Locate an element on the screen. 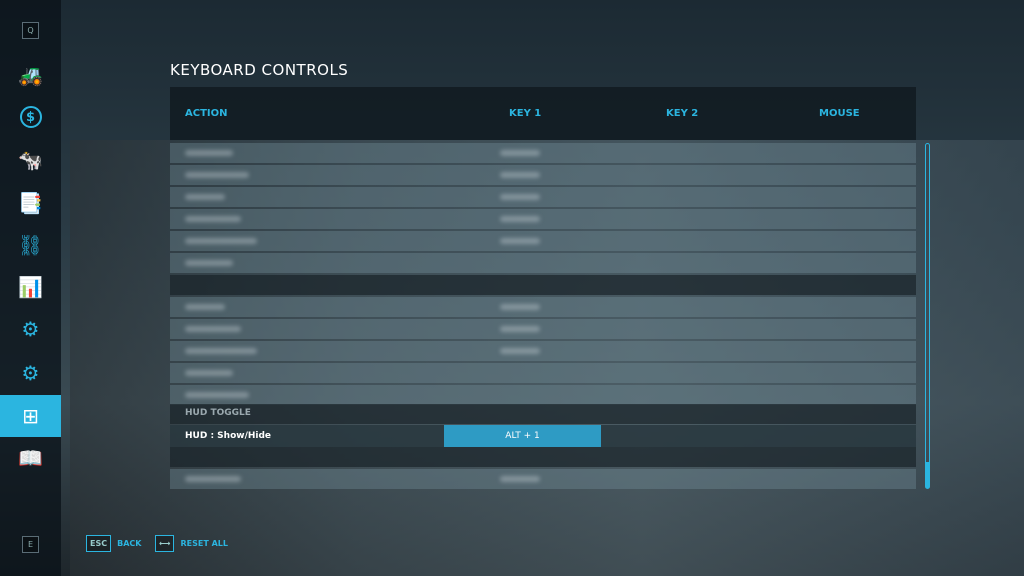  contracts-icon: 📑 is located at coordinates (30, 203).